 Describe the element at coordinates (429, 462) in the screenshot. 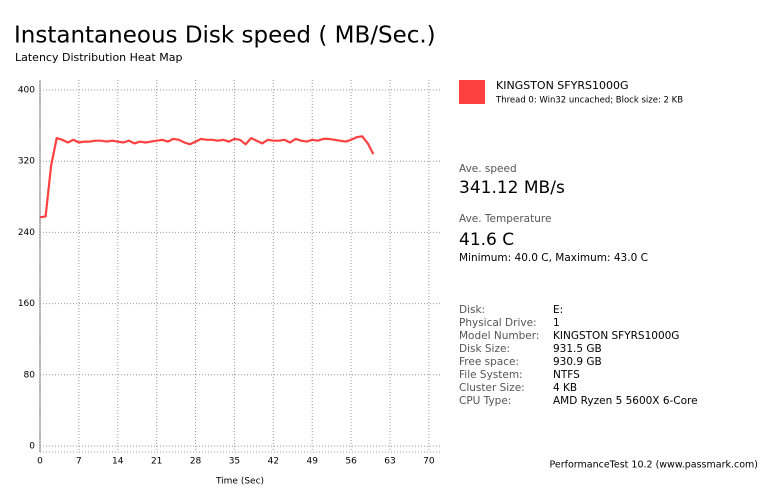

I see `x-tick-label: 70` at that location.